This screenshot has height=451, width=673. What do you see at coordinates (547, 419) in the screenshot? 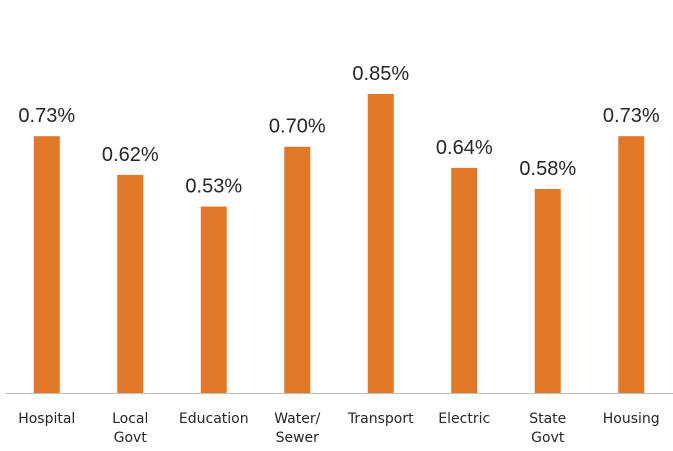
I see `category-label: State` at bounding box center [547, 419].